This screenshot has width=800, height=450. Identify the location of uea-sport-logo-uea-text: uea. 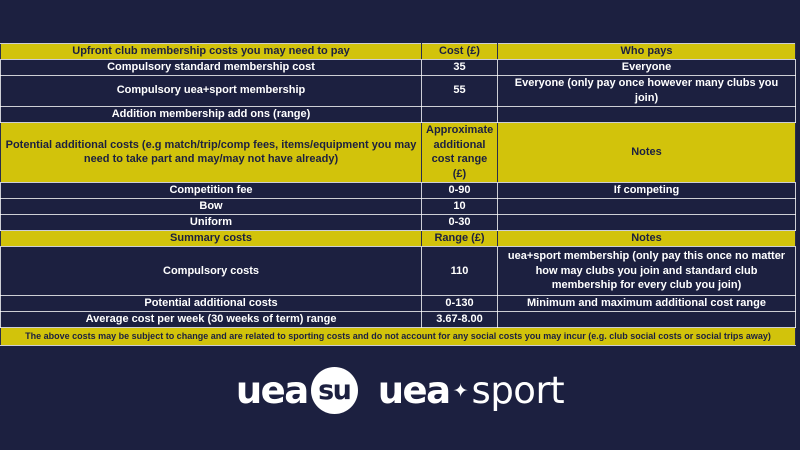
(414, 390).